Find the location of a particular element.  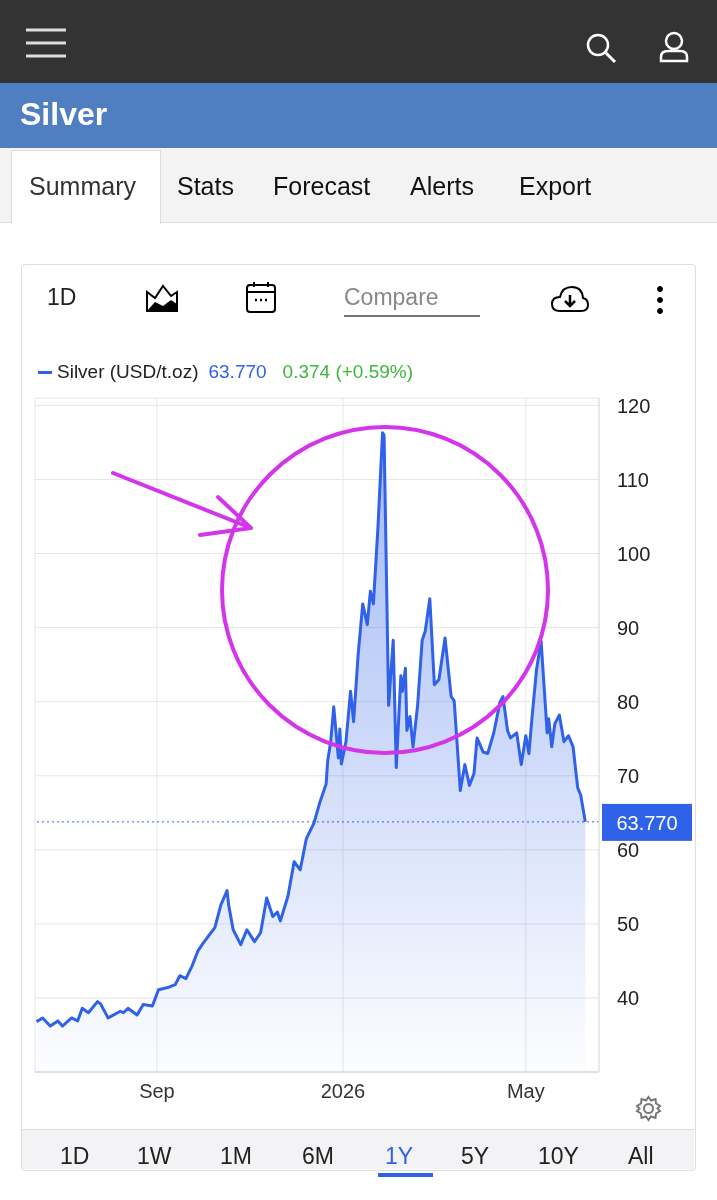

y-tick-label: 90 is located at coordinates (628, 627).